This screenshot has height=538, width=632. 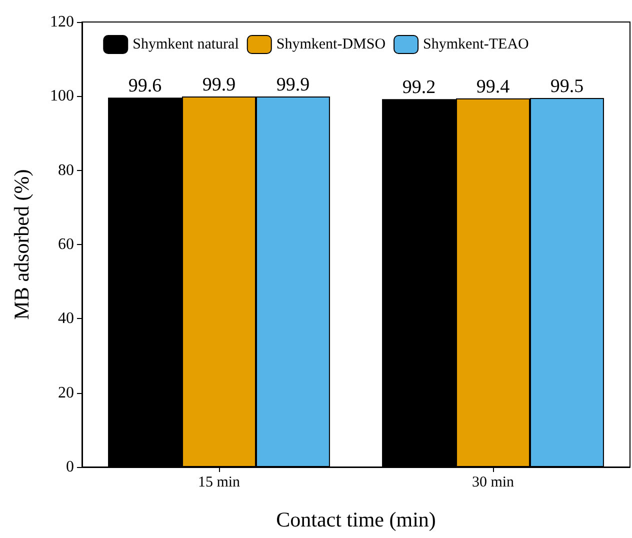 What do you see at coordinates (493, 482) in the screenshot?
I see `x-tick-label: 30 min` at bounding box center [493, 482].